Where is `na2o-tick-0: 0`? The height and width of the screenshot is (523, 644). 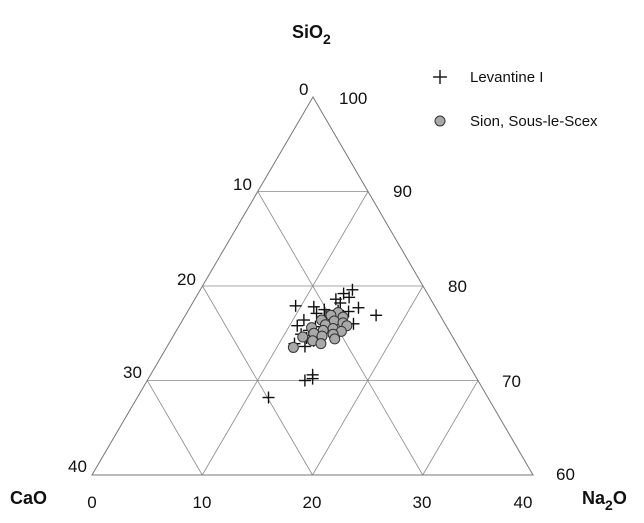 na2o-tick-0: 0 is located at coordinates (91, 502).